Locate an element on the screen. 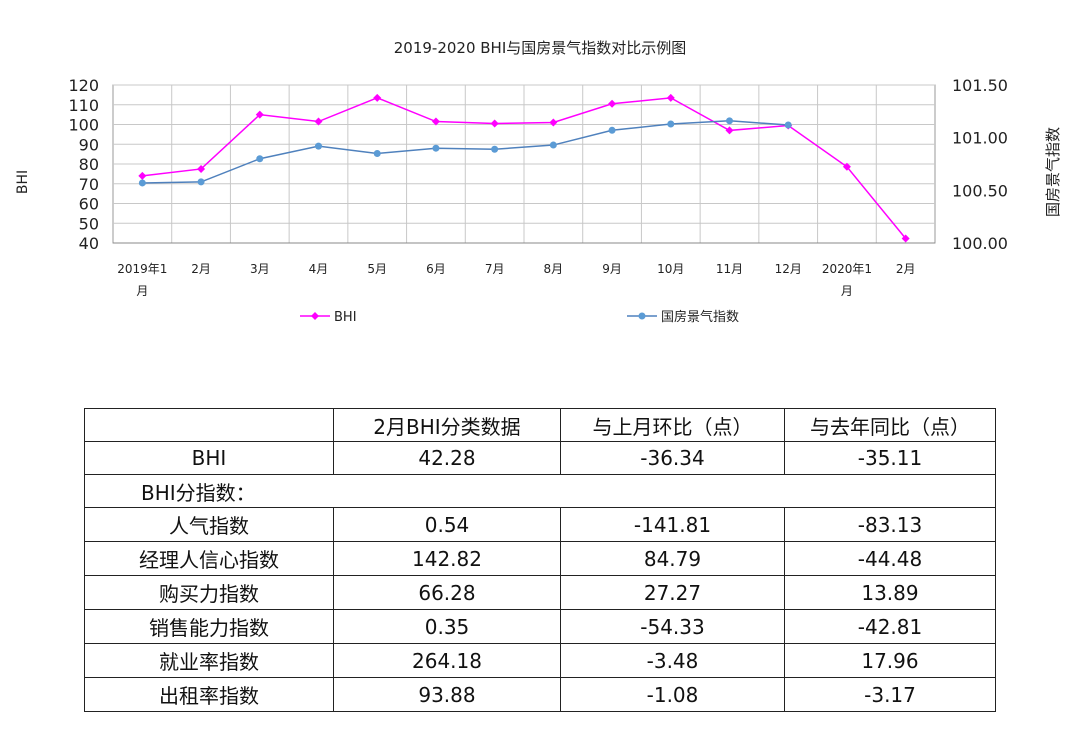 The image size is (1080, 738). row-label: 销售能力指数 is located at coordinates (209, 626).